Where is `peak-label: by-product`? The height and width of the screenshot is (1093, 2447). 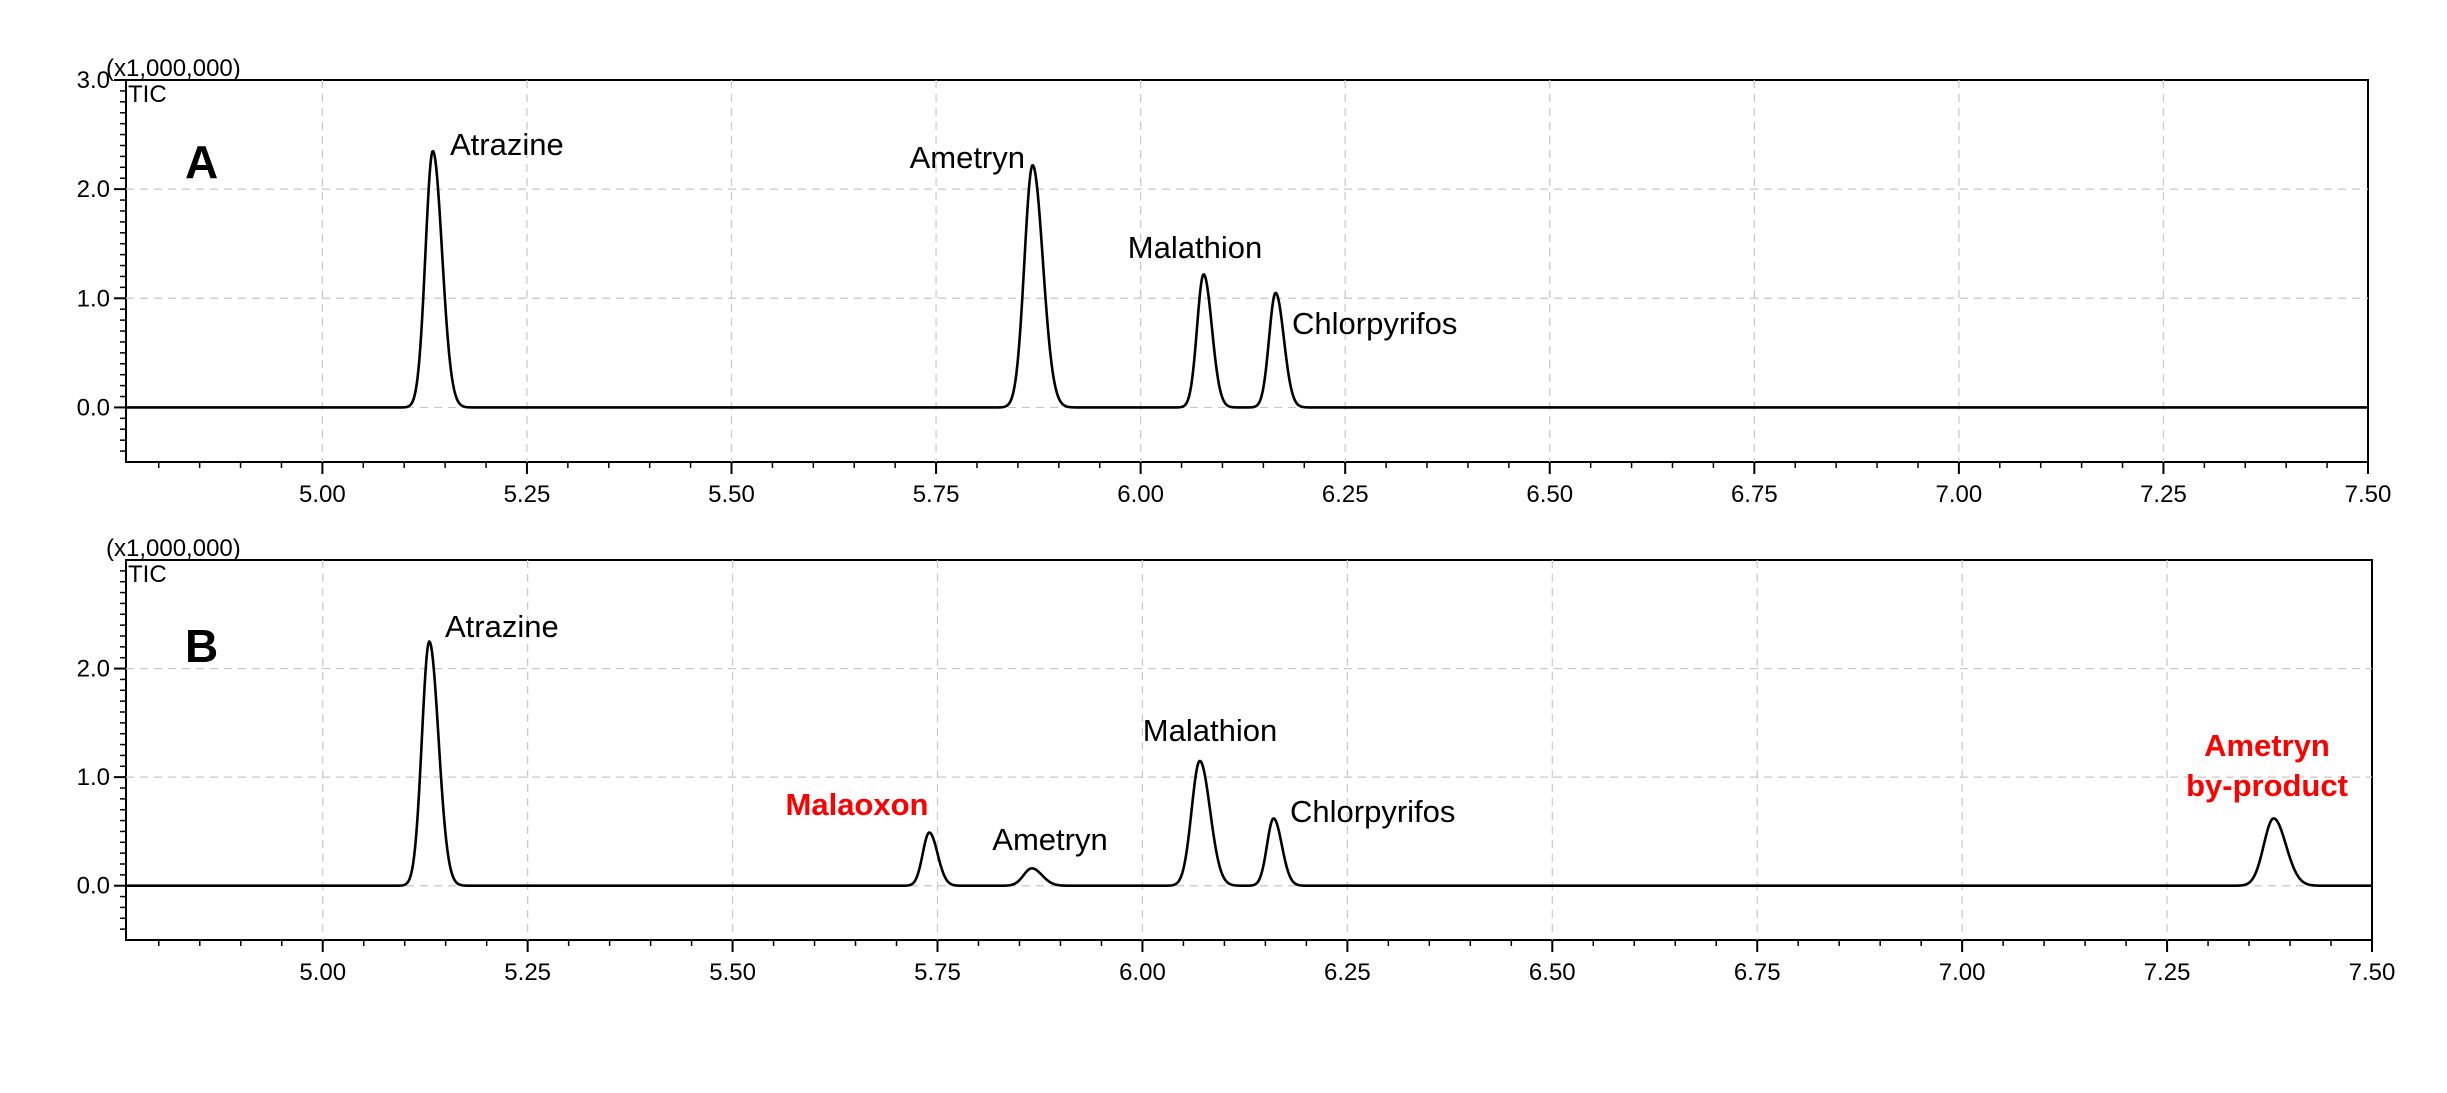 peak-label: by-product is located at coordinates (2267, 785).